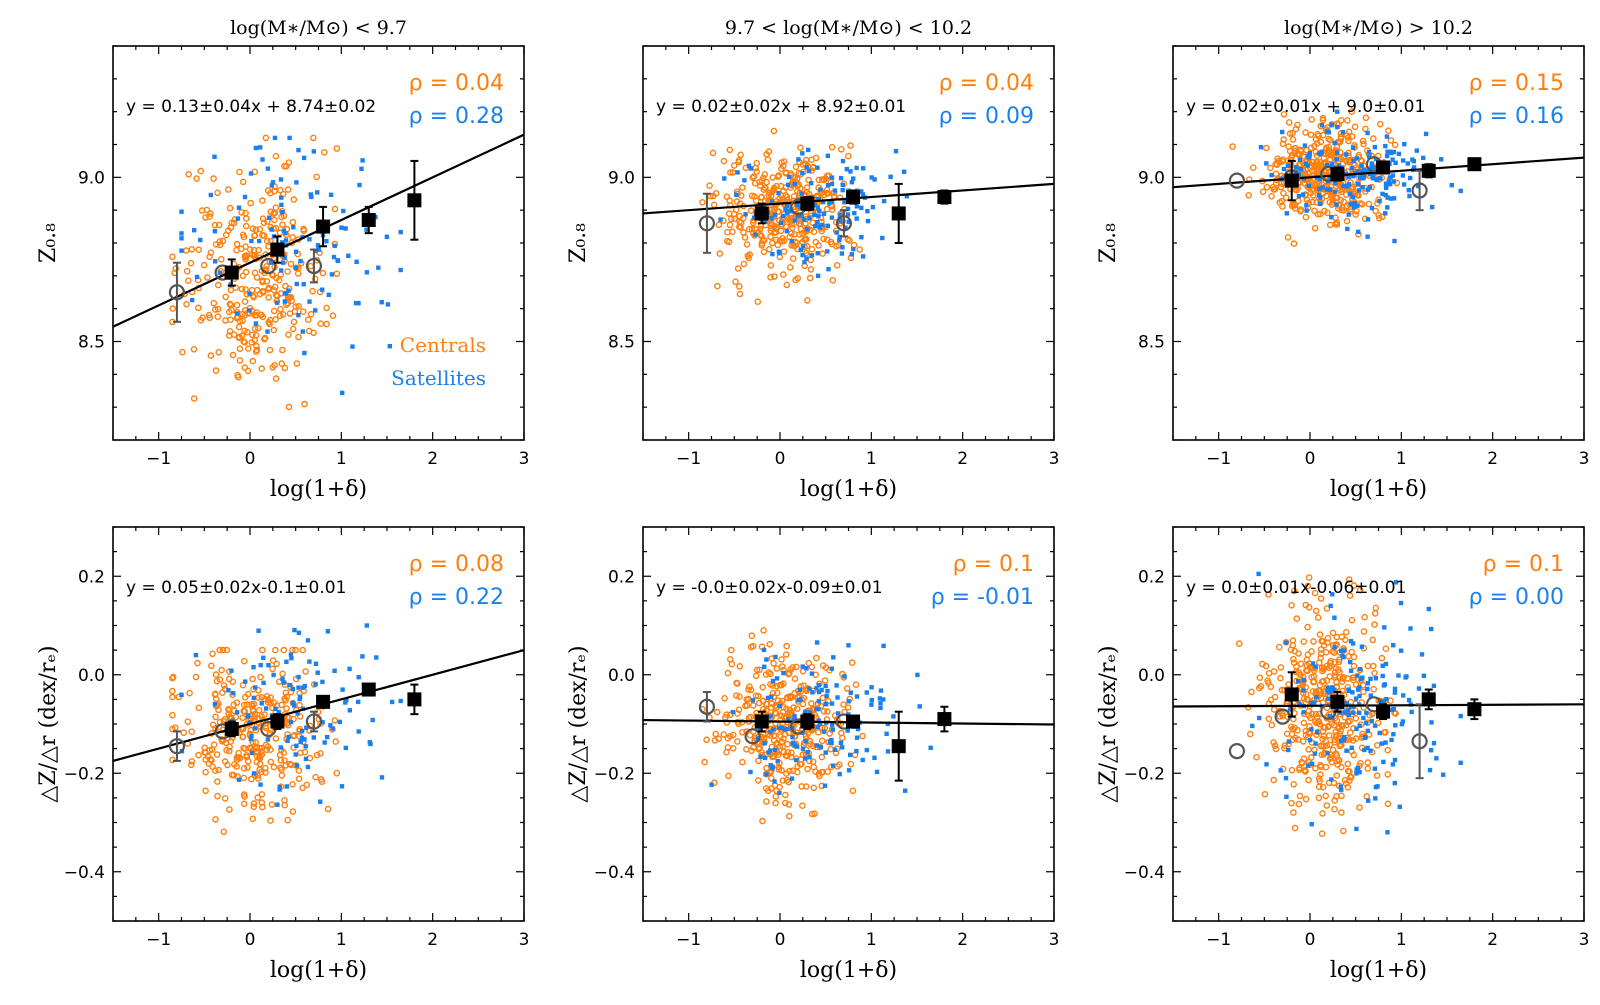 The width and height of the screenshot is (1600, 1005). What do you see at coordinates (1310, 459) in the screenshot?
I see `x-tick-label: 0` at bounding box center [1310, 459].